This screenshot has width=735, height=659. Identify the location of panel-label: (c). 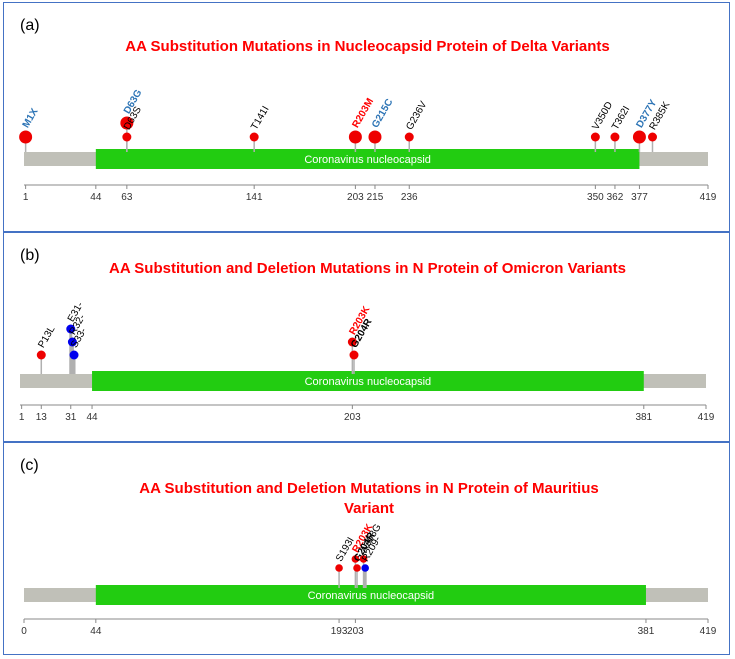
(29, 465).